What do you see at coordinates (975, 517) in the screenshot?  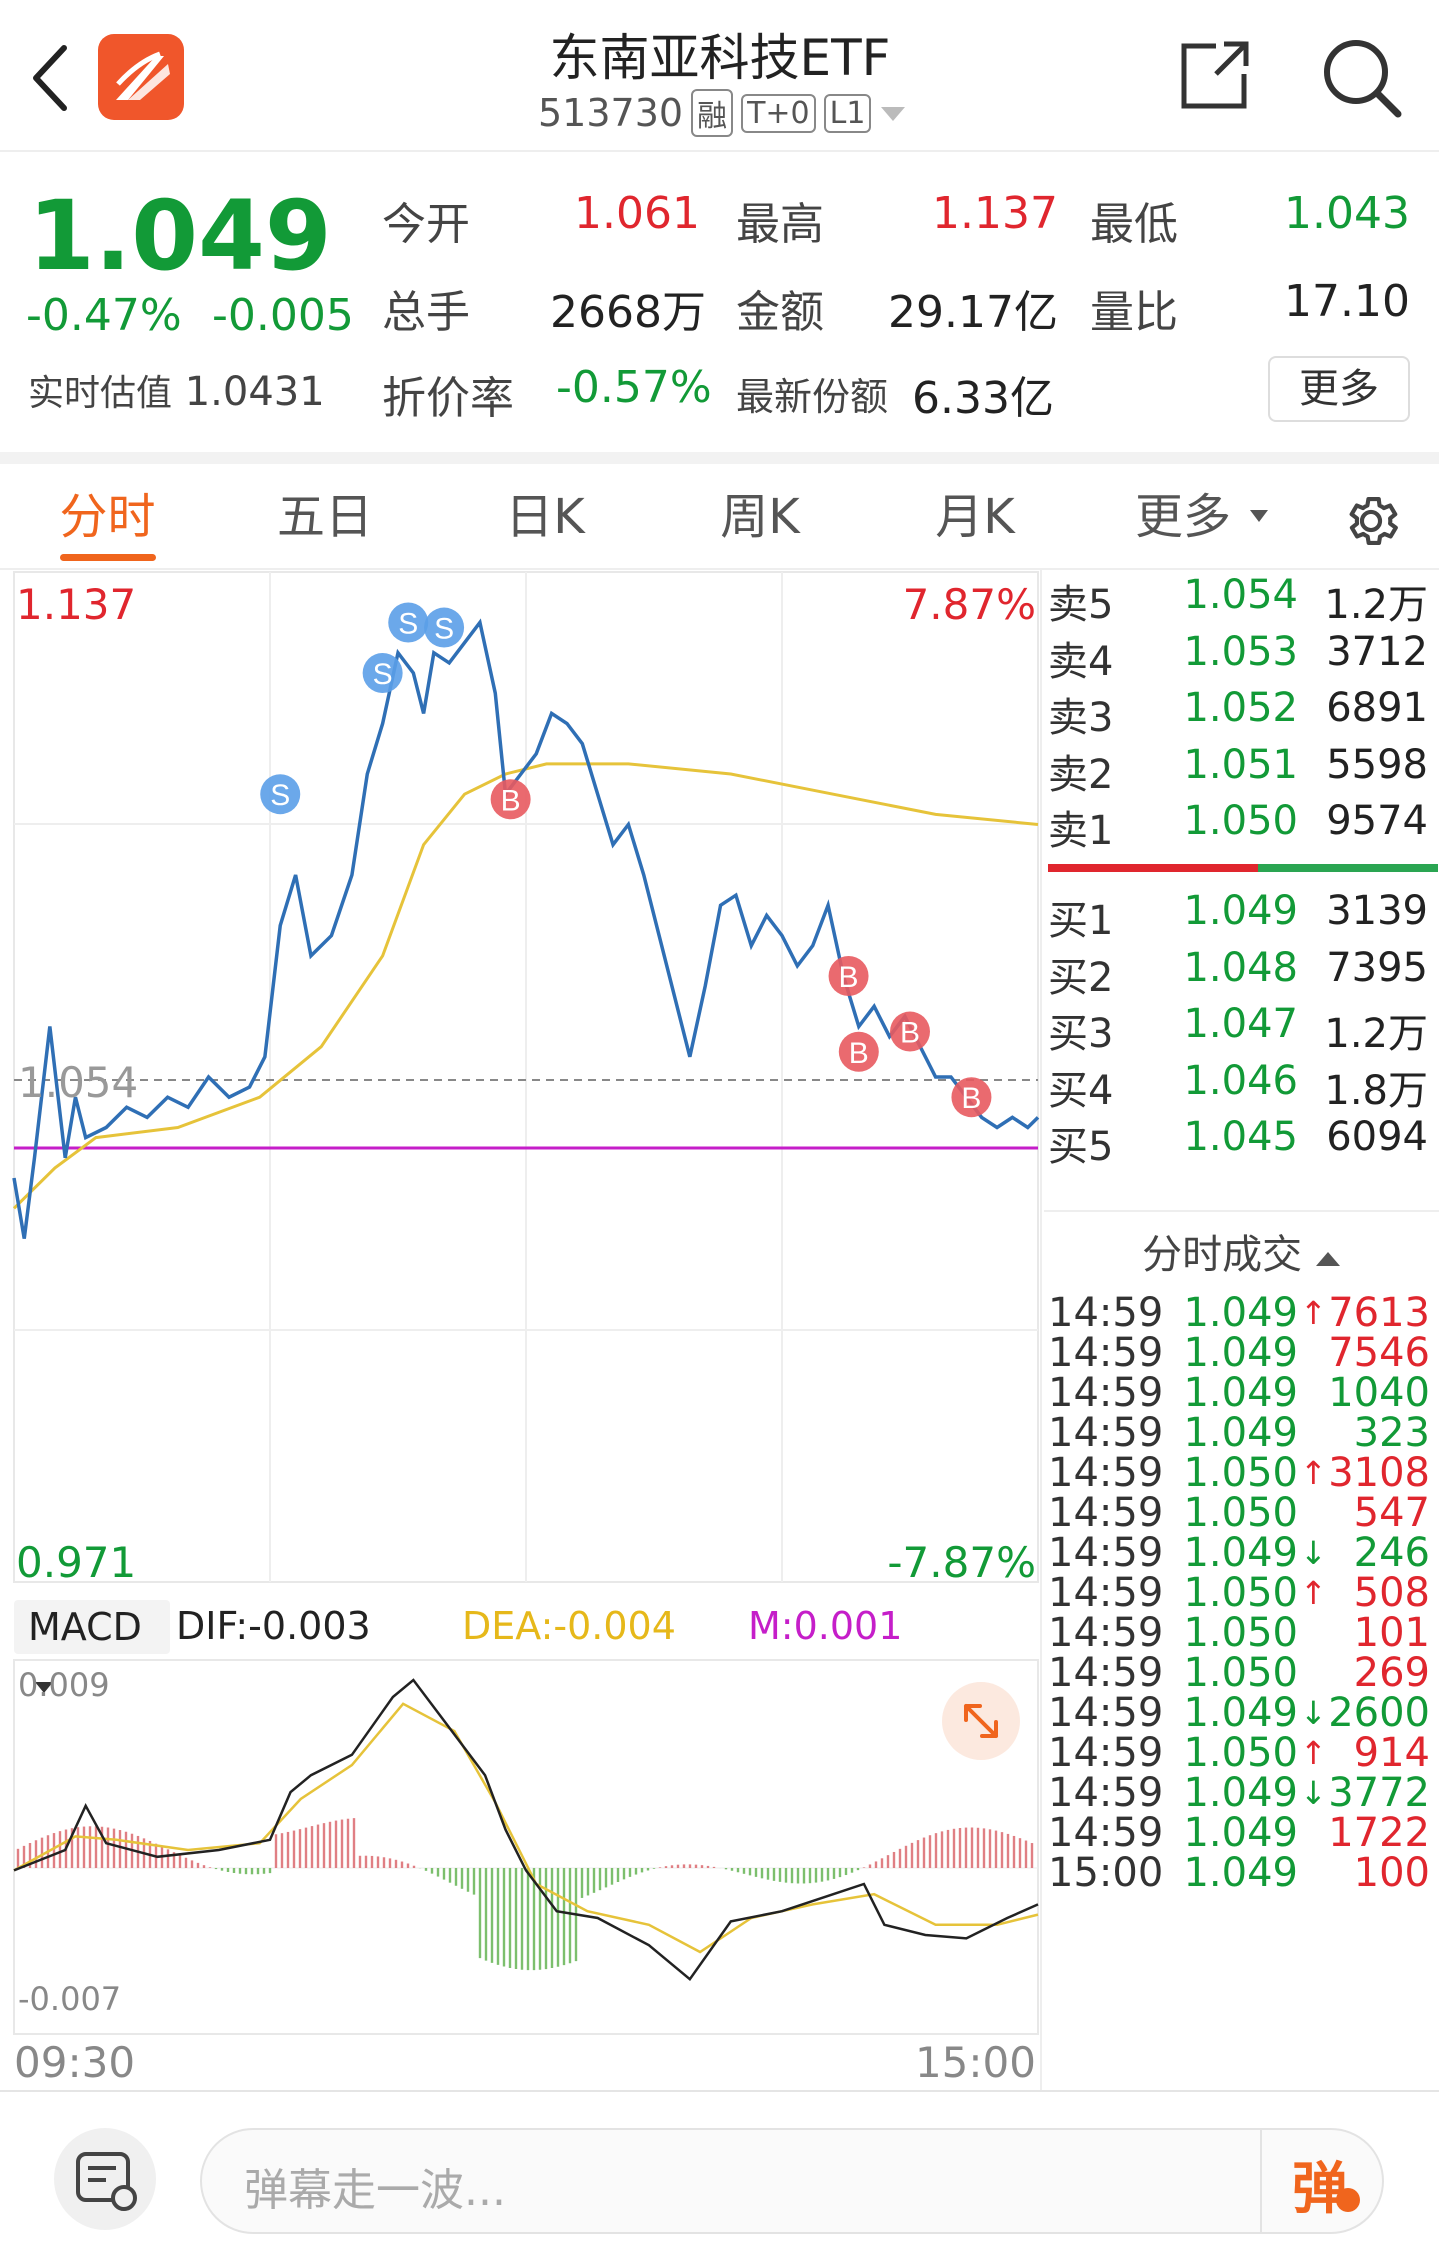 I see `tab-monthly-k: 月K` at bounding box center [975, 517].